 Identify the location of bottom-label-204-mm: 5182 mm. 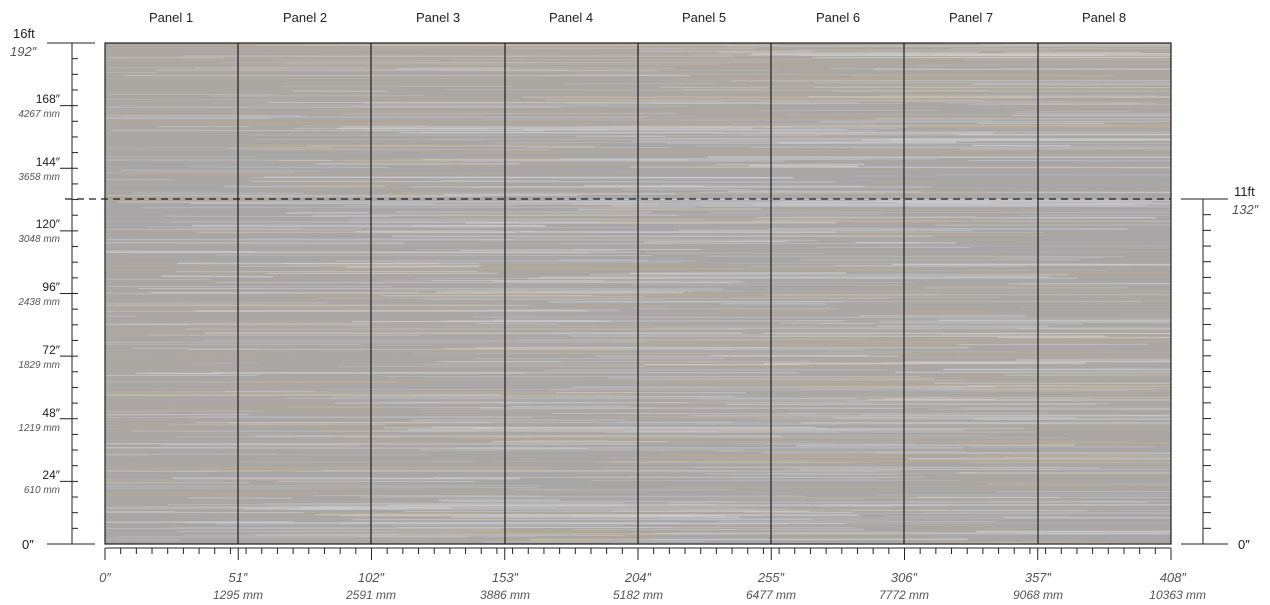
(638, 595).